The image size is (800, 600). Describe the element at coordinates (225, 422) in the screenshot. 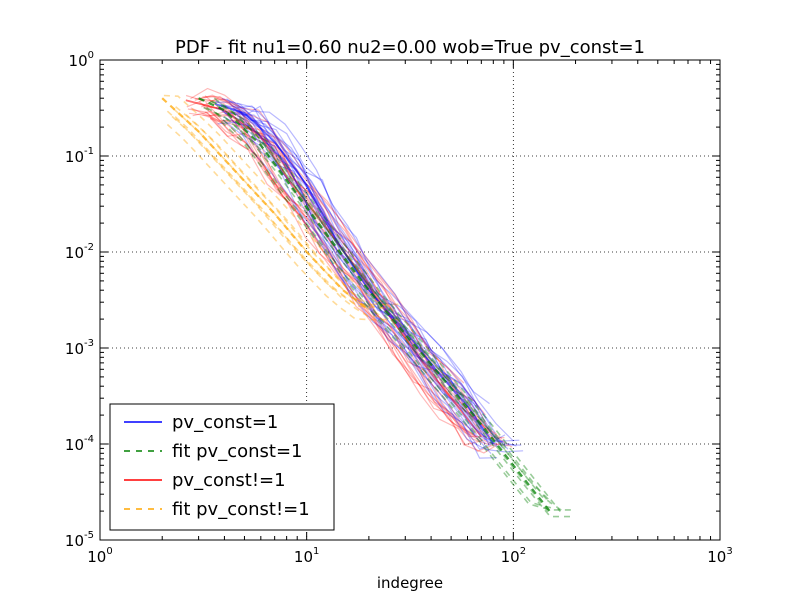

I see `legend-entry: pv_const=1` at that location.